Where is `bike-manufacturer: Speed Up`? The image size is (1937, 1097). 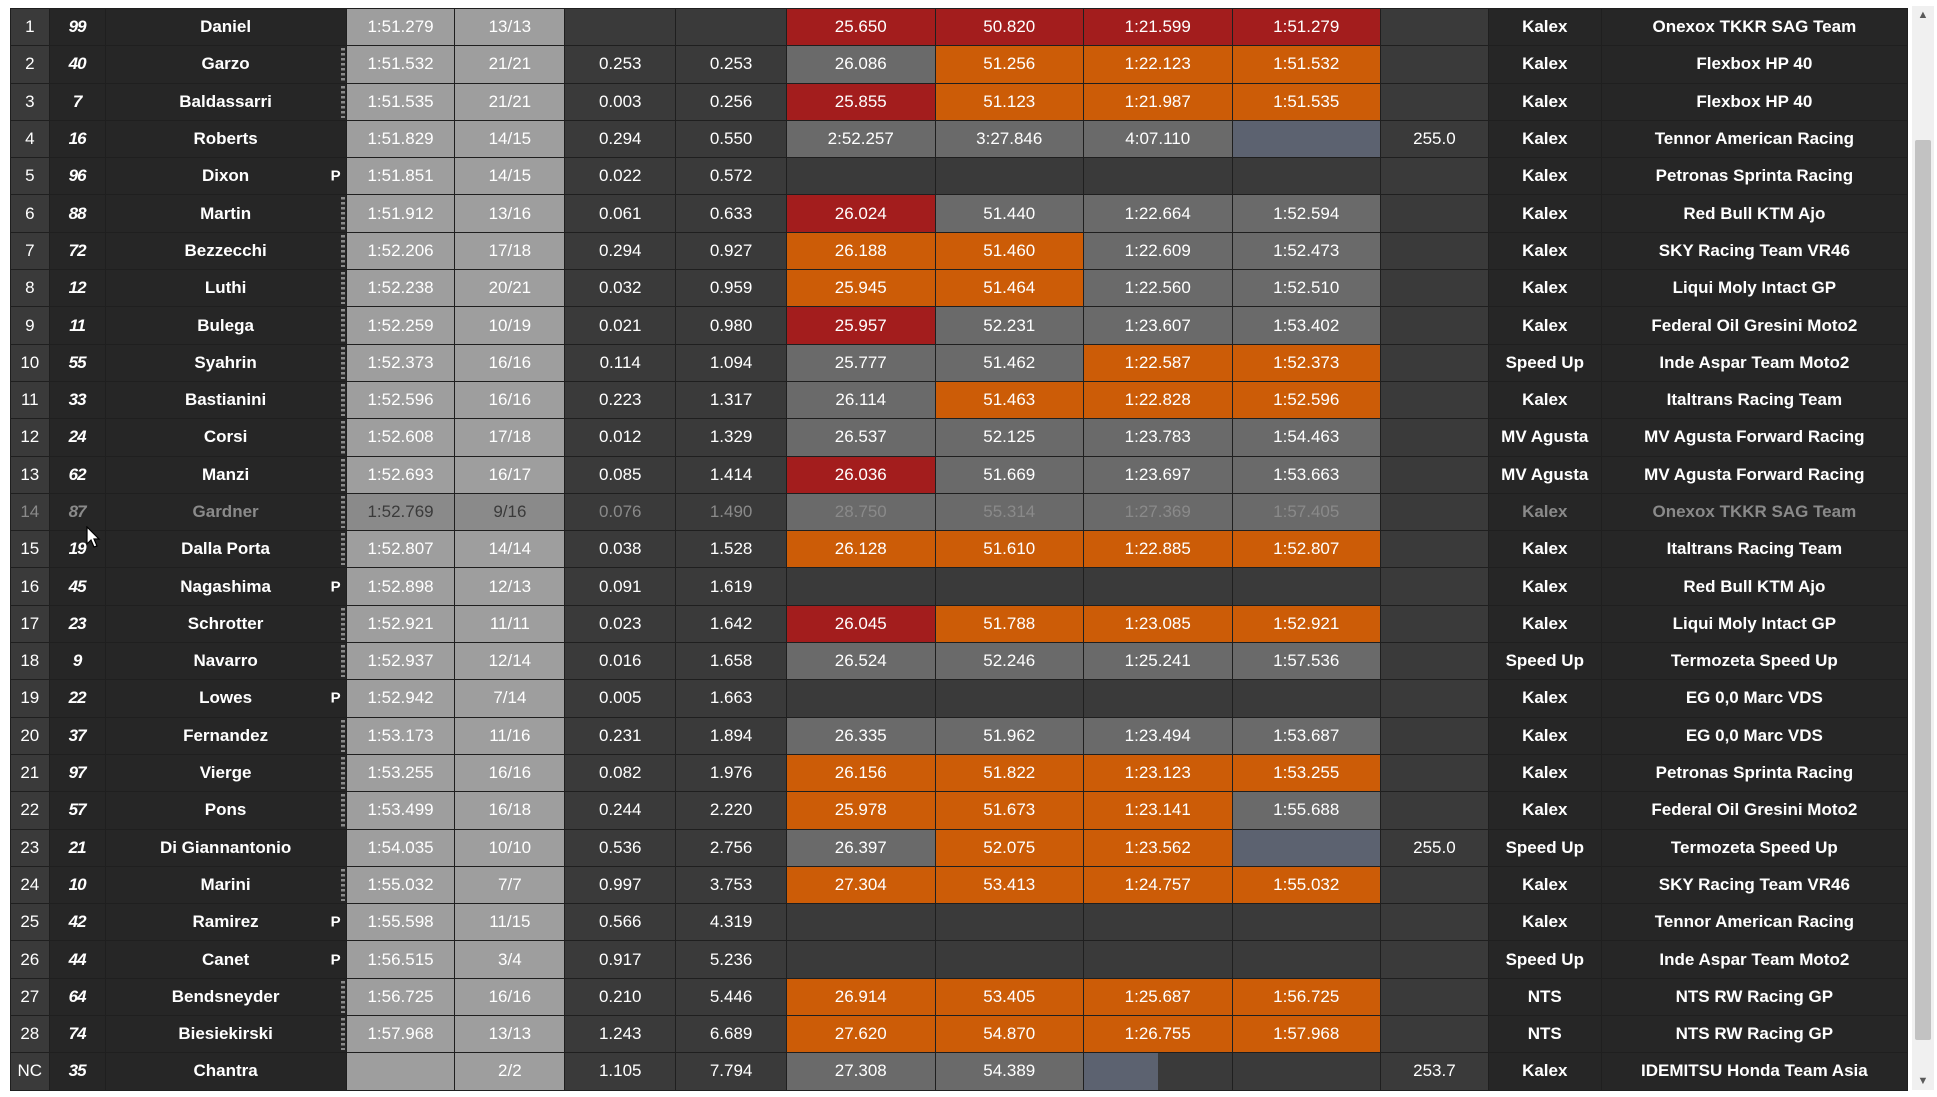 bike-manufacturer: Speed Up is located at coordinates (1544, 362).